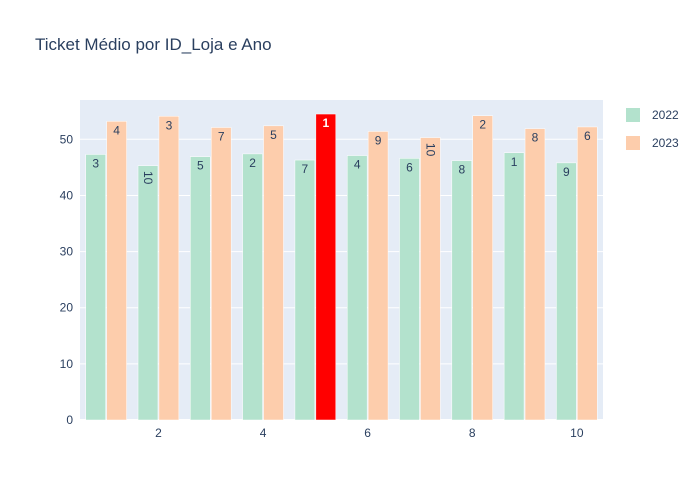 The image size is (700, 500). I want to click on legend: 2022 2023, so click(652, 129).